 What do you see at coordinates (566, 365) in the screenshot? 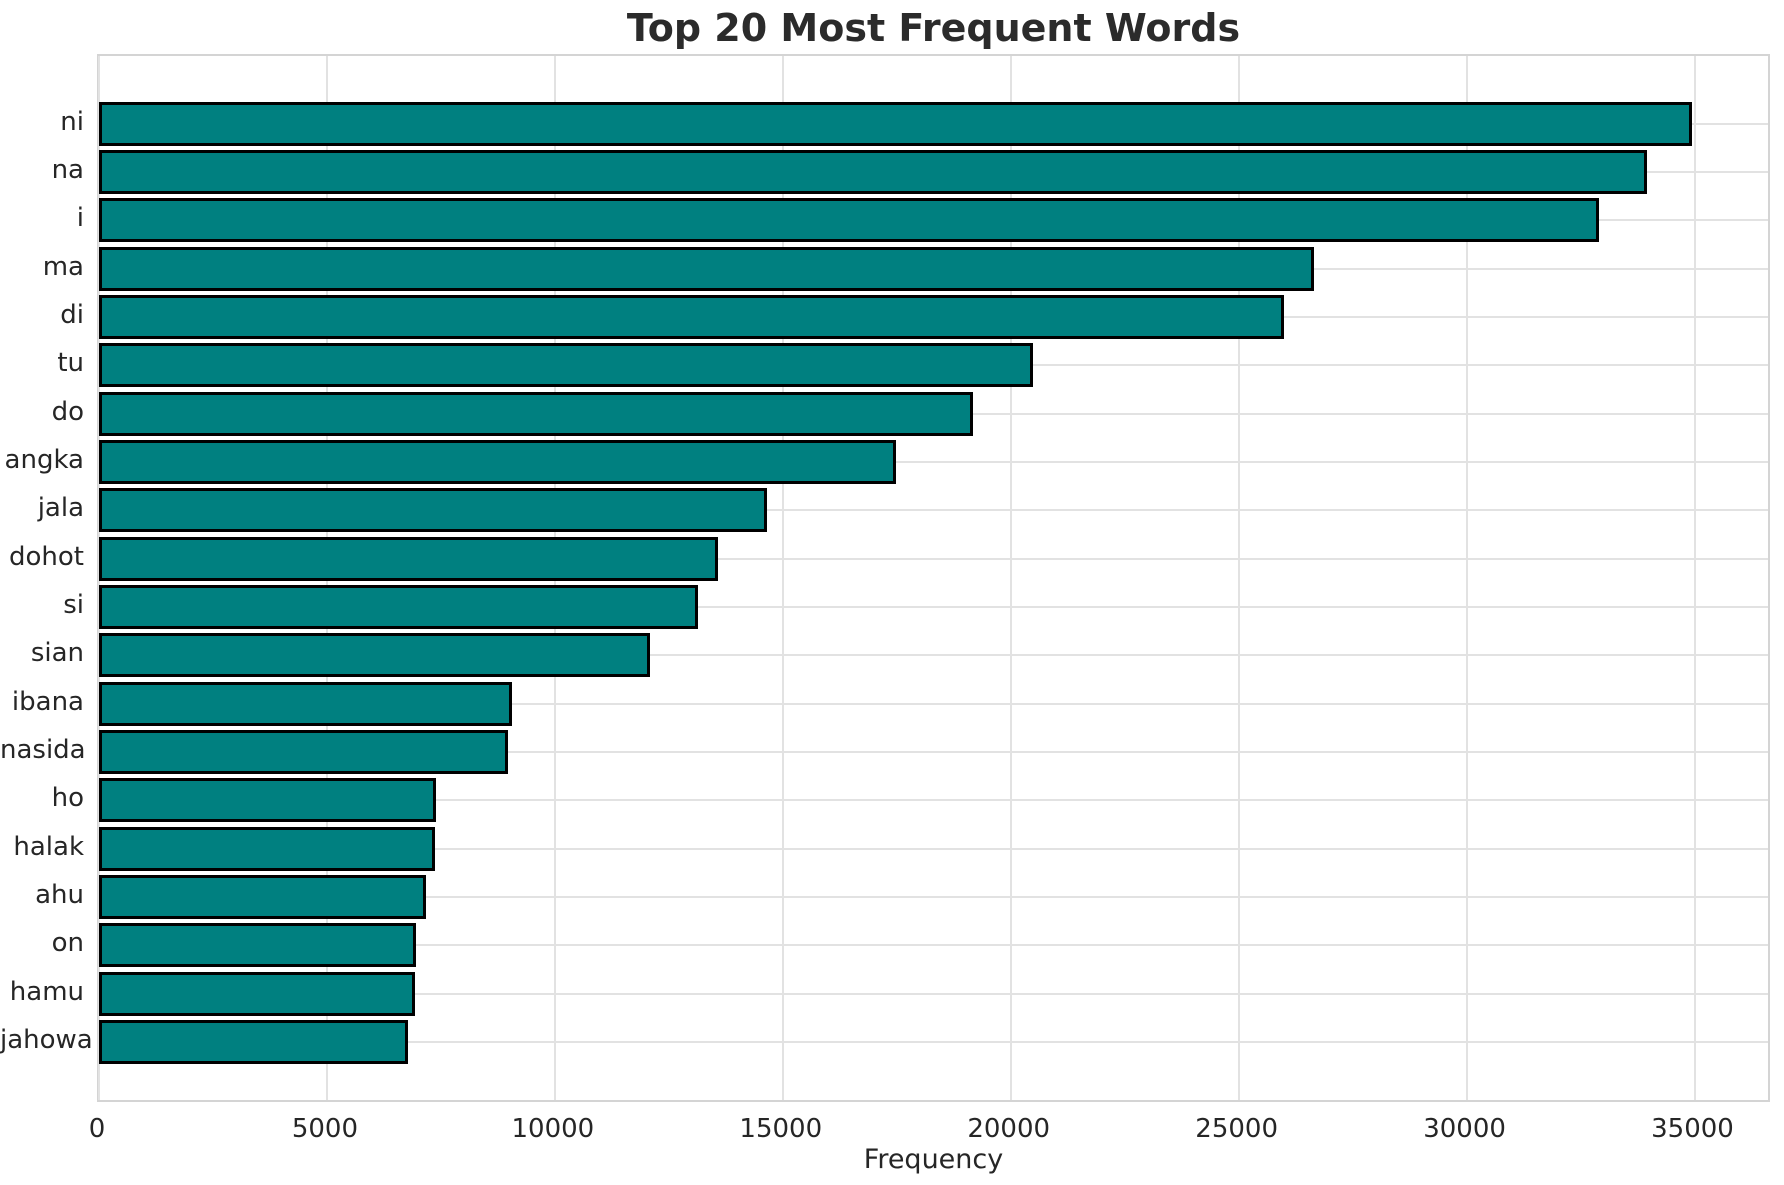
I see `bar-tu` at bounding box center [566, 365].